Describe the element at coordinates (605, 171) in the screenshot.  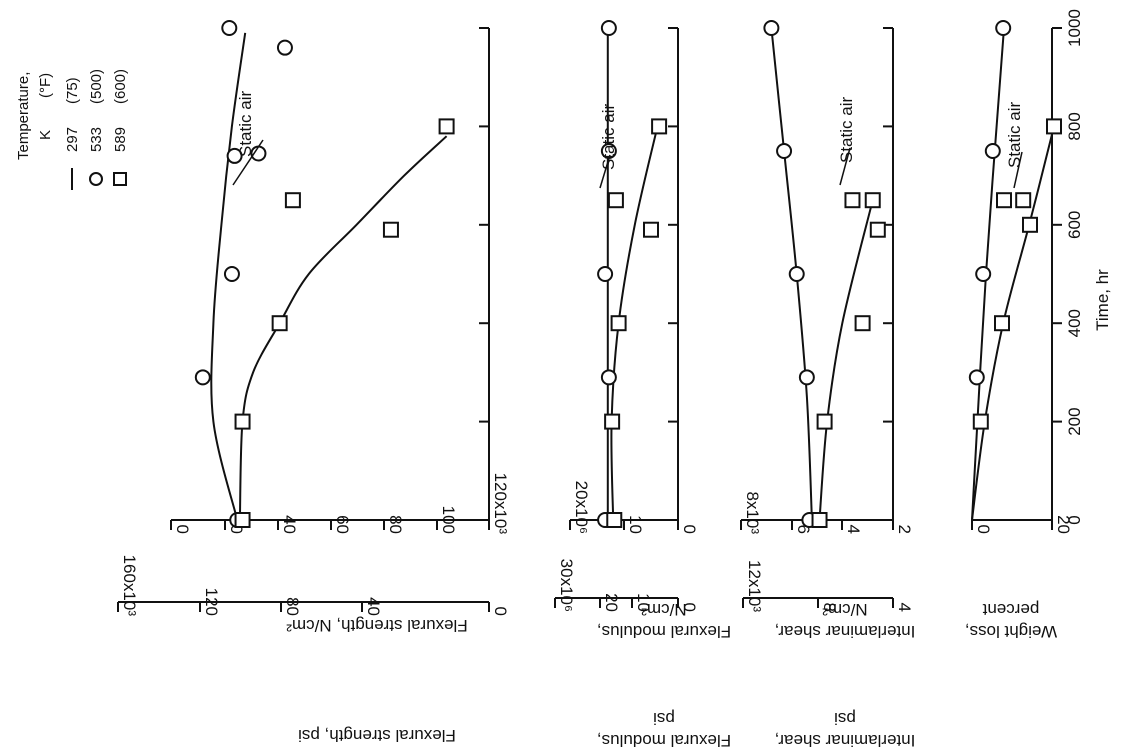
I see `modulus-annotation-leader` at that location.